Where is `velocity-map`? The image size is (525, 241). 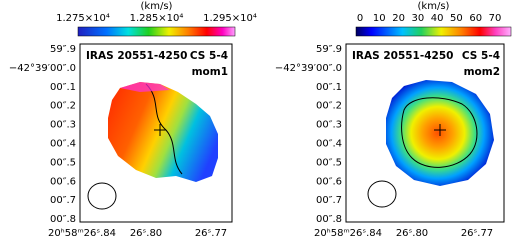
velocity-map is located at coordinates (163, 132).